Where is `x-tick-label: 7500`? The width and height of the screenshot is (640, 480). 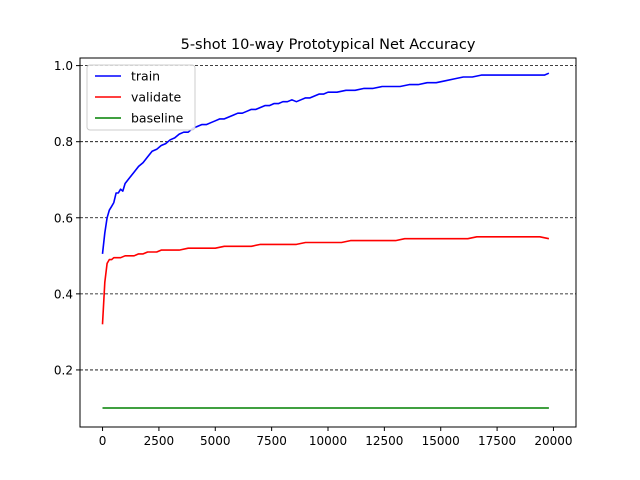
x-tick-label: 7500 is located at coordinates (271, 441).